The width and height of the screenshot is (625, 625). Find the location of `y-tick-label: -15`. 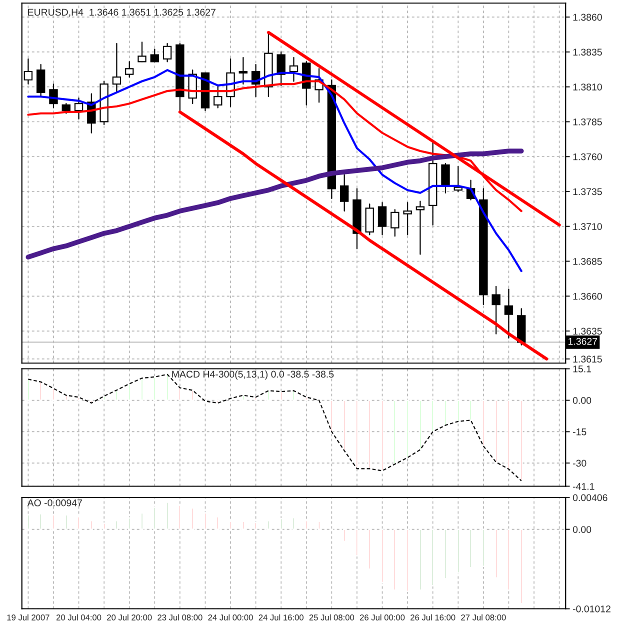

y-tick-label: -15 is located at coordinates (579, 432).